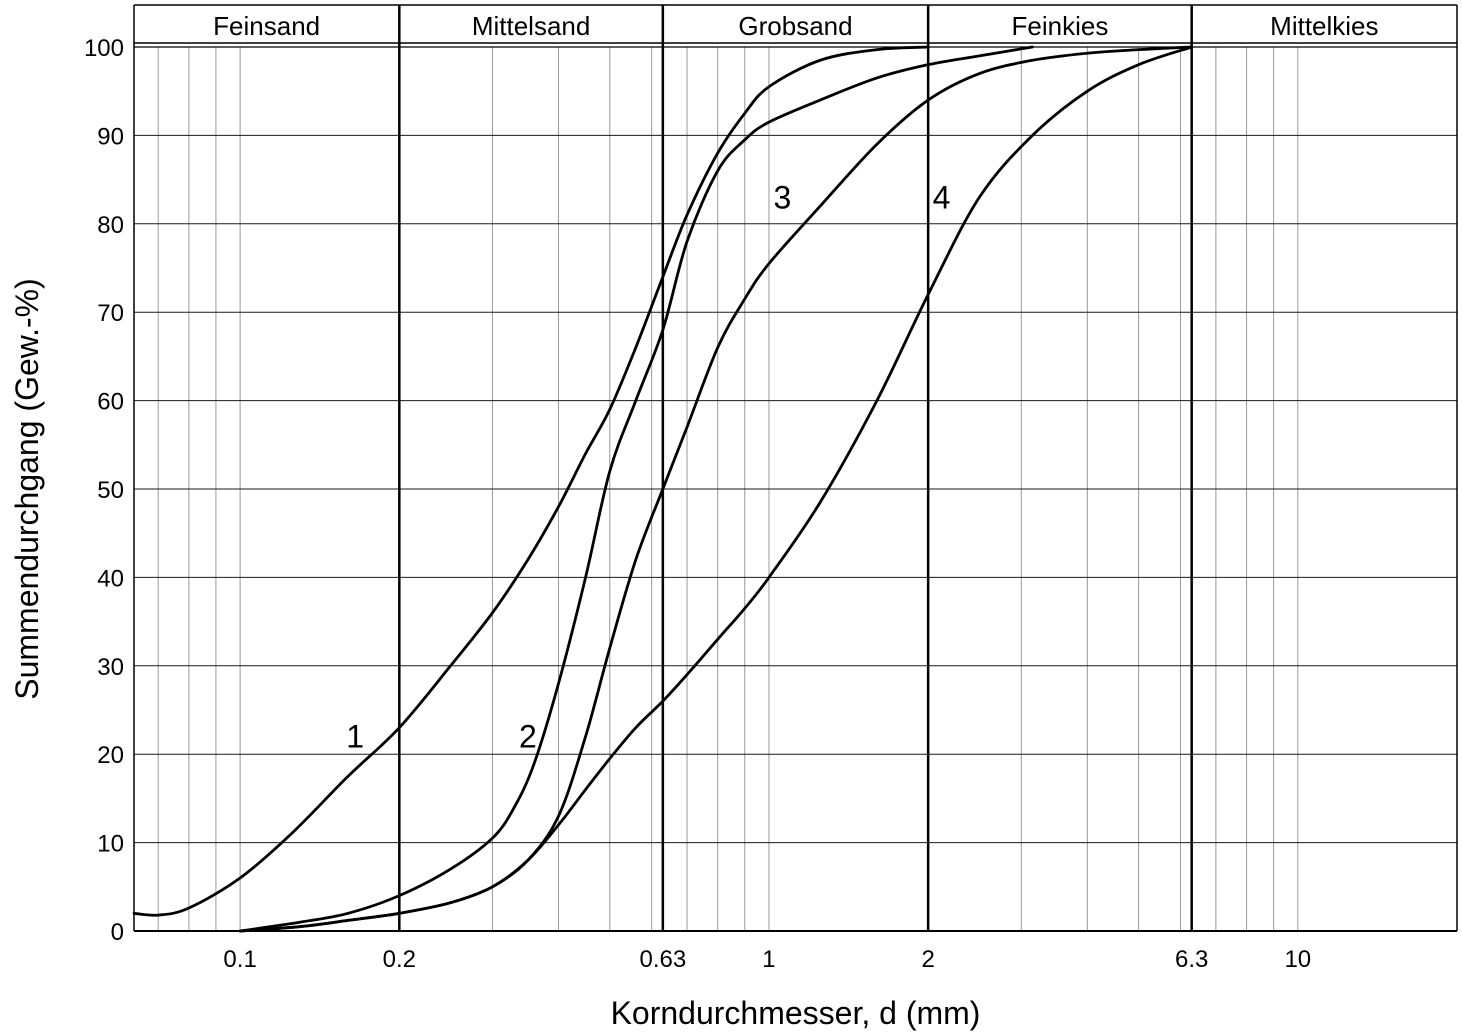 This screenshot has height=1035, width=1462. I want to click on curve-label-2: 2, so click(528, 737).